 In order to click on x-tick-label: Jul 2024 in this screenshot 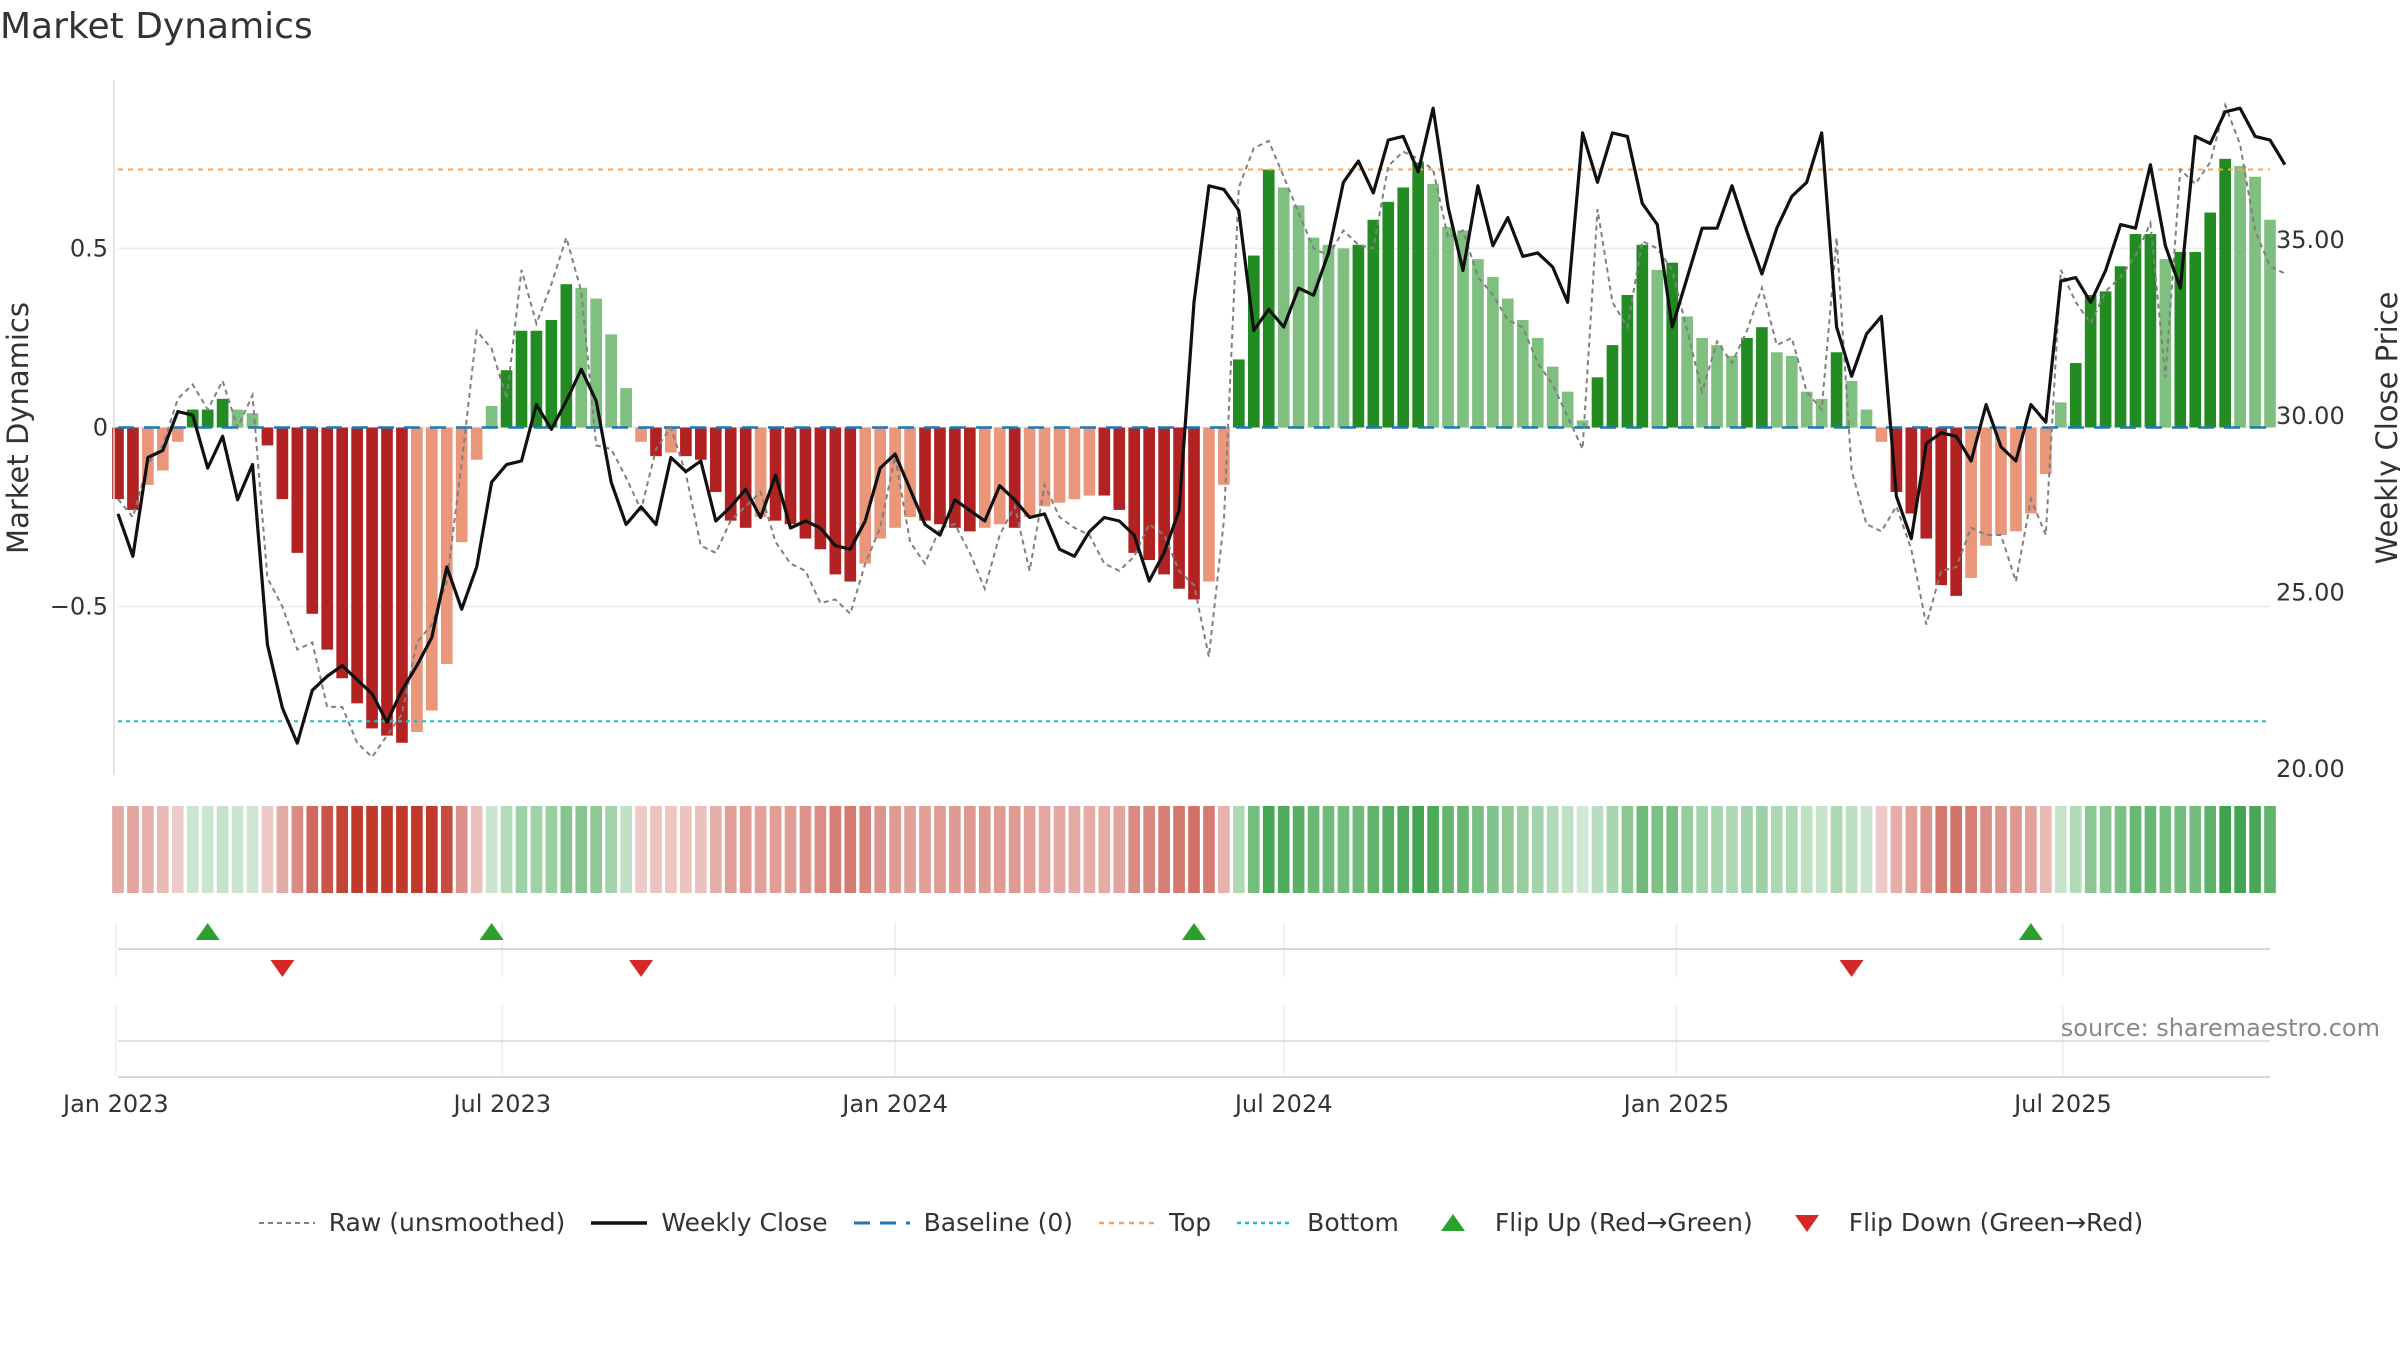, I will do `click(1283, 1104)`.